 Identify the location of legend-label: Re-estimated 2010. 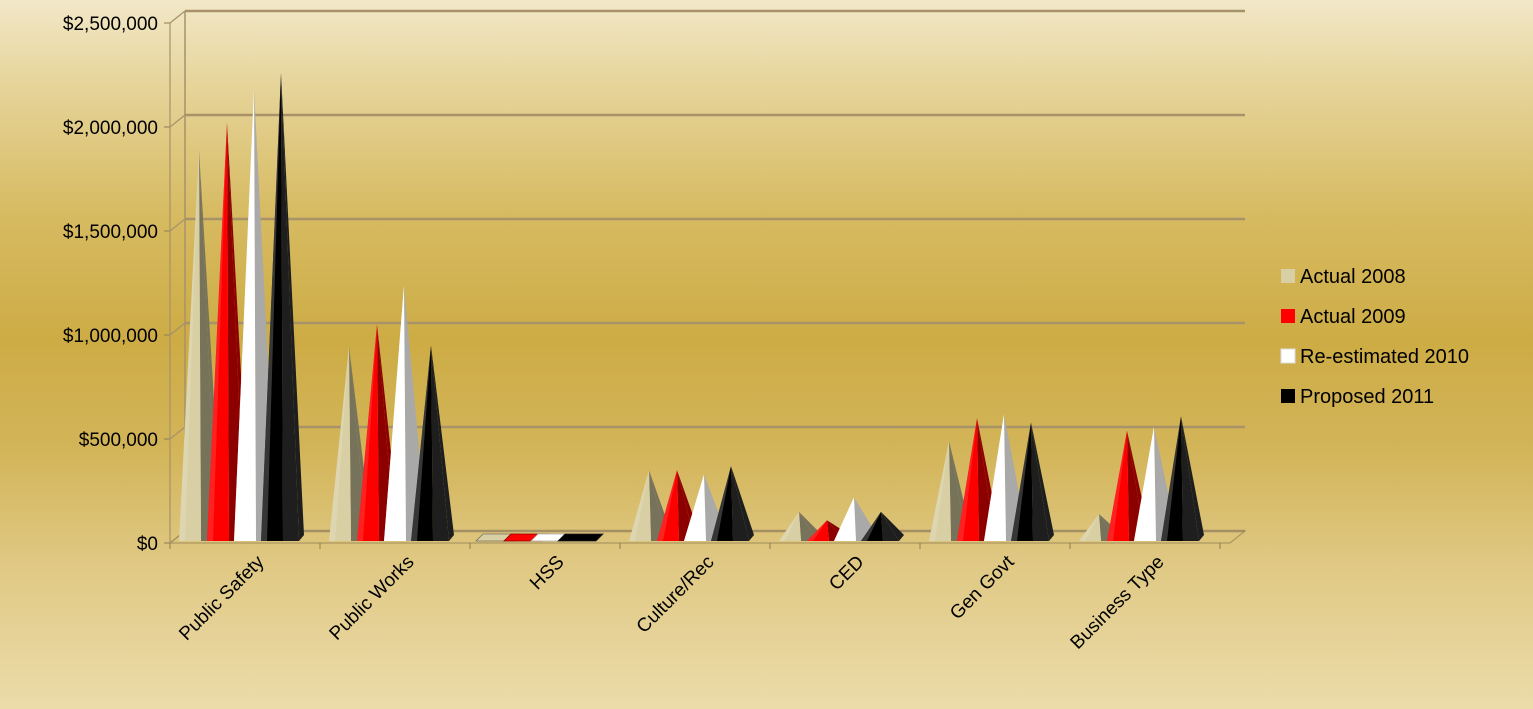
(1384, 357).